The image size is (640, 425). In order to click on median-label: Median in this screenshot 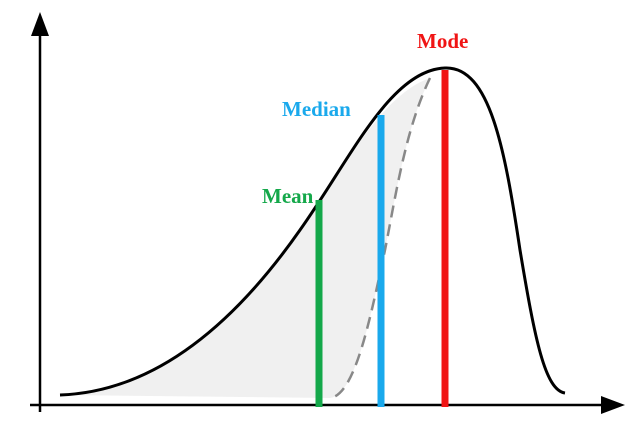, I will do `click(316, 109)`.